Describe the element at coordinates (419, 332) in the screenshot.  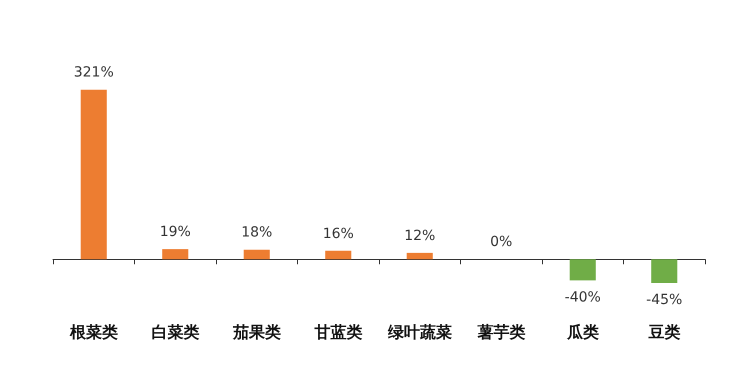
I see `x-tick-label: 绿叶蔬菜` at that location.